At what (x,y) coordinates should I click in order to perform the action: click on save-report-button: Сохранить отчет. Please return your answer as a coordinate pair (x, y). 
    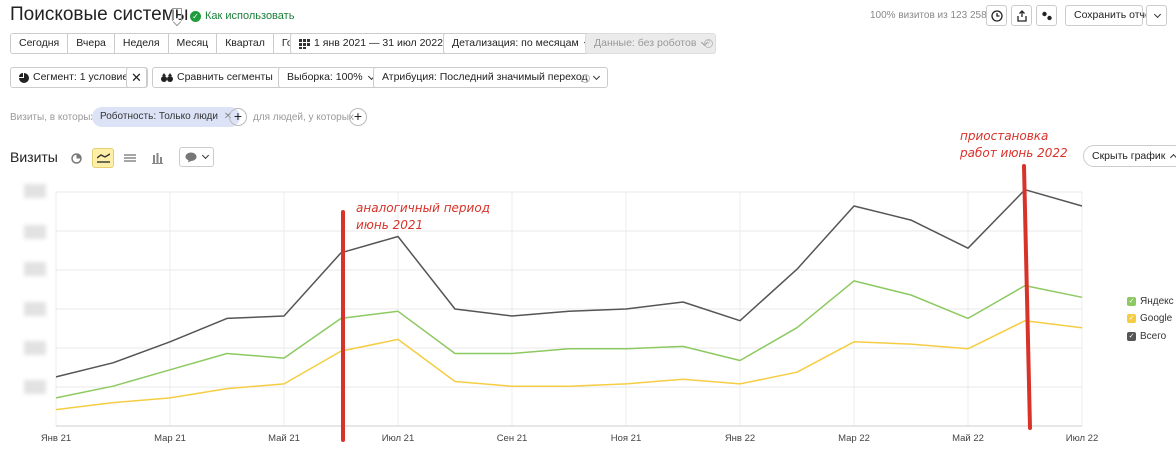
    Looking at the image, I should click on (1110, 15).